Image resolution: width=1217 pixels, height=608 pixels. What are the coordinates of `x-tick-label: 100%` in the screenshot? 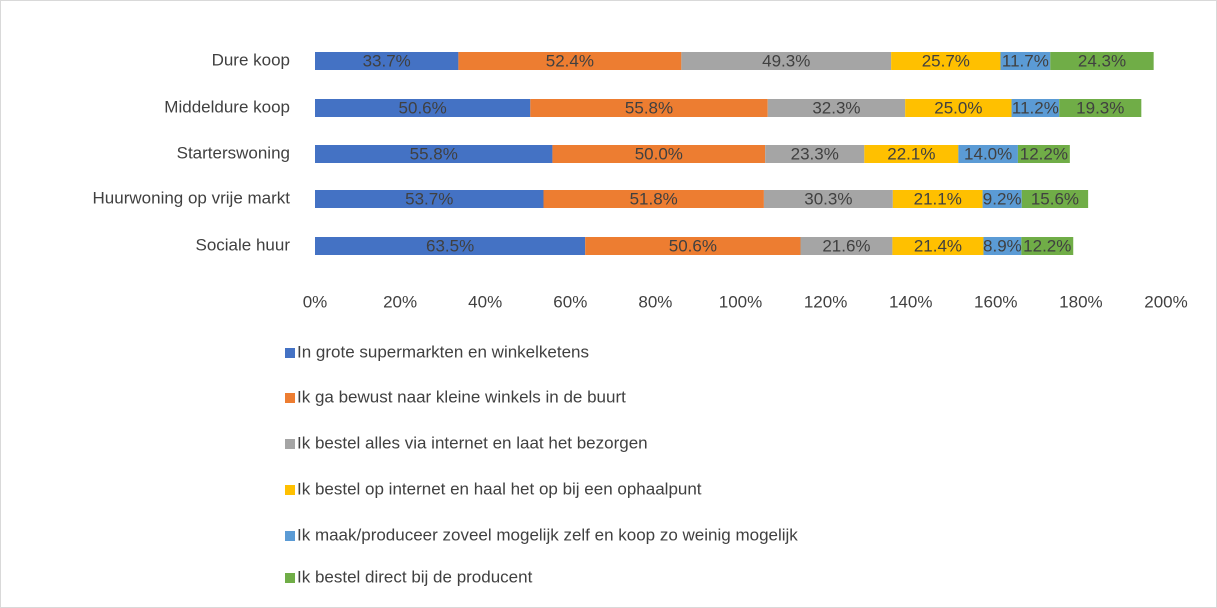 It's located at (740, 301).